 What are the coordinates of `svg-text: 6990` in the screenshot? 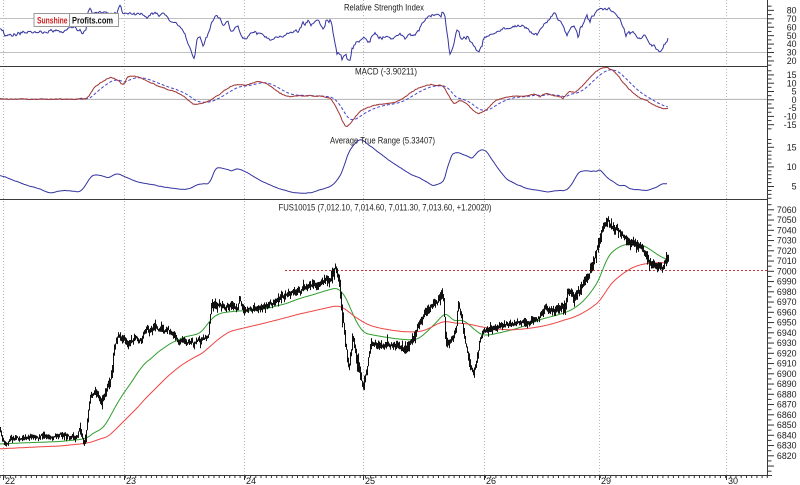 It's located at (787, 282).